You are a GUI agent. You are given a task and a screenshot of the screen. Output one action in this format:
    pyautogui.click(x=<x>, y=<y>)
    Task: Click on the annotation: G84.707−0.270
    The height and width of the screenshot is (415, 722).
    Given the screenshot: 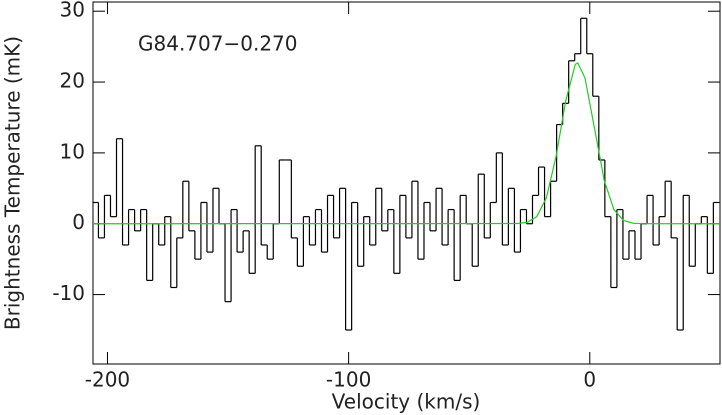 What is the action you would take?
    pyautogui.click(x=218, y=44)
    